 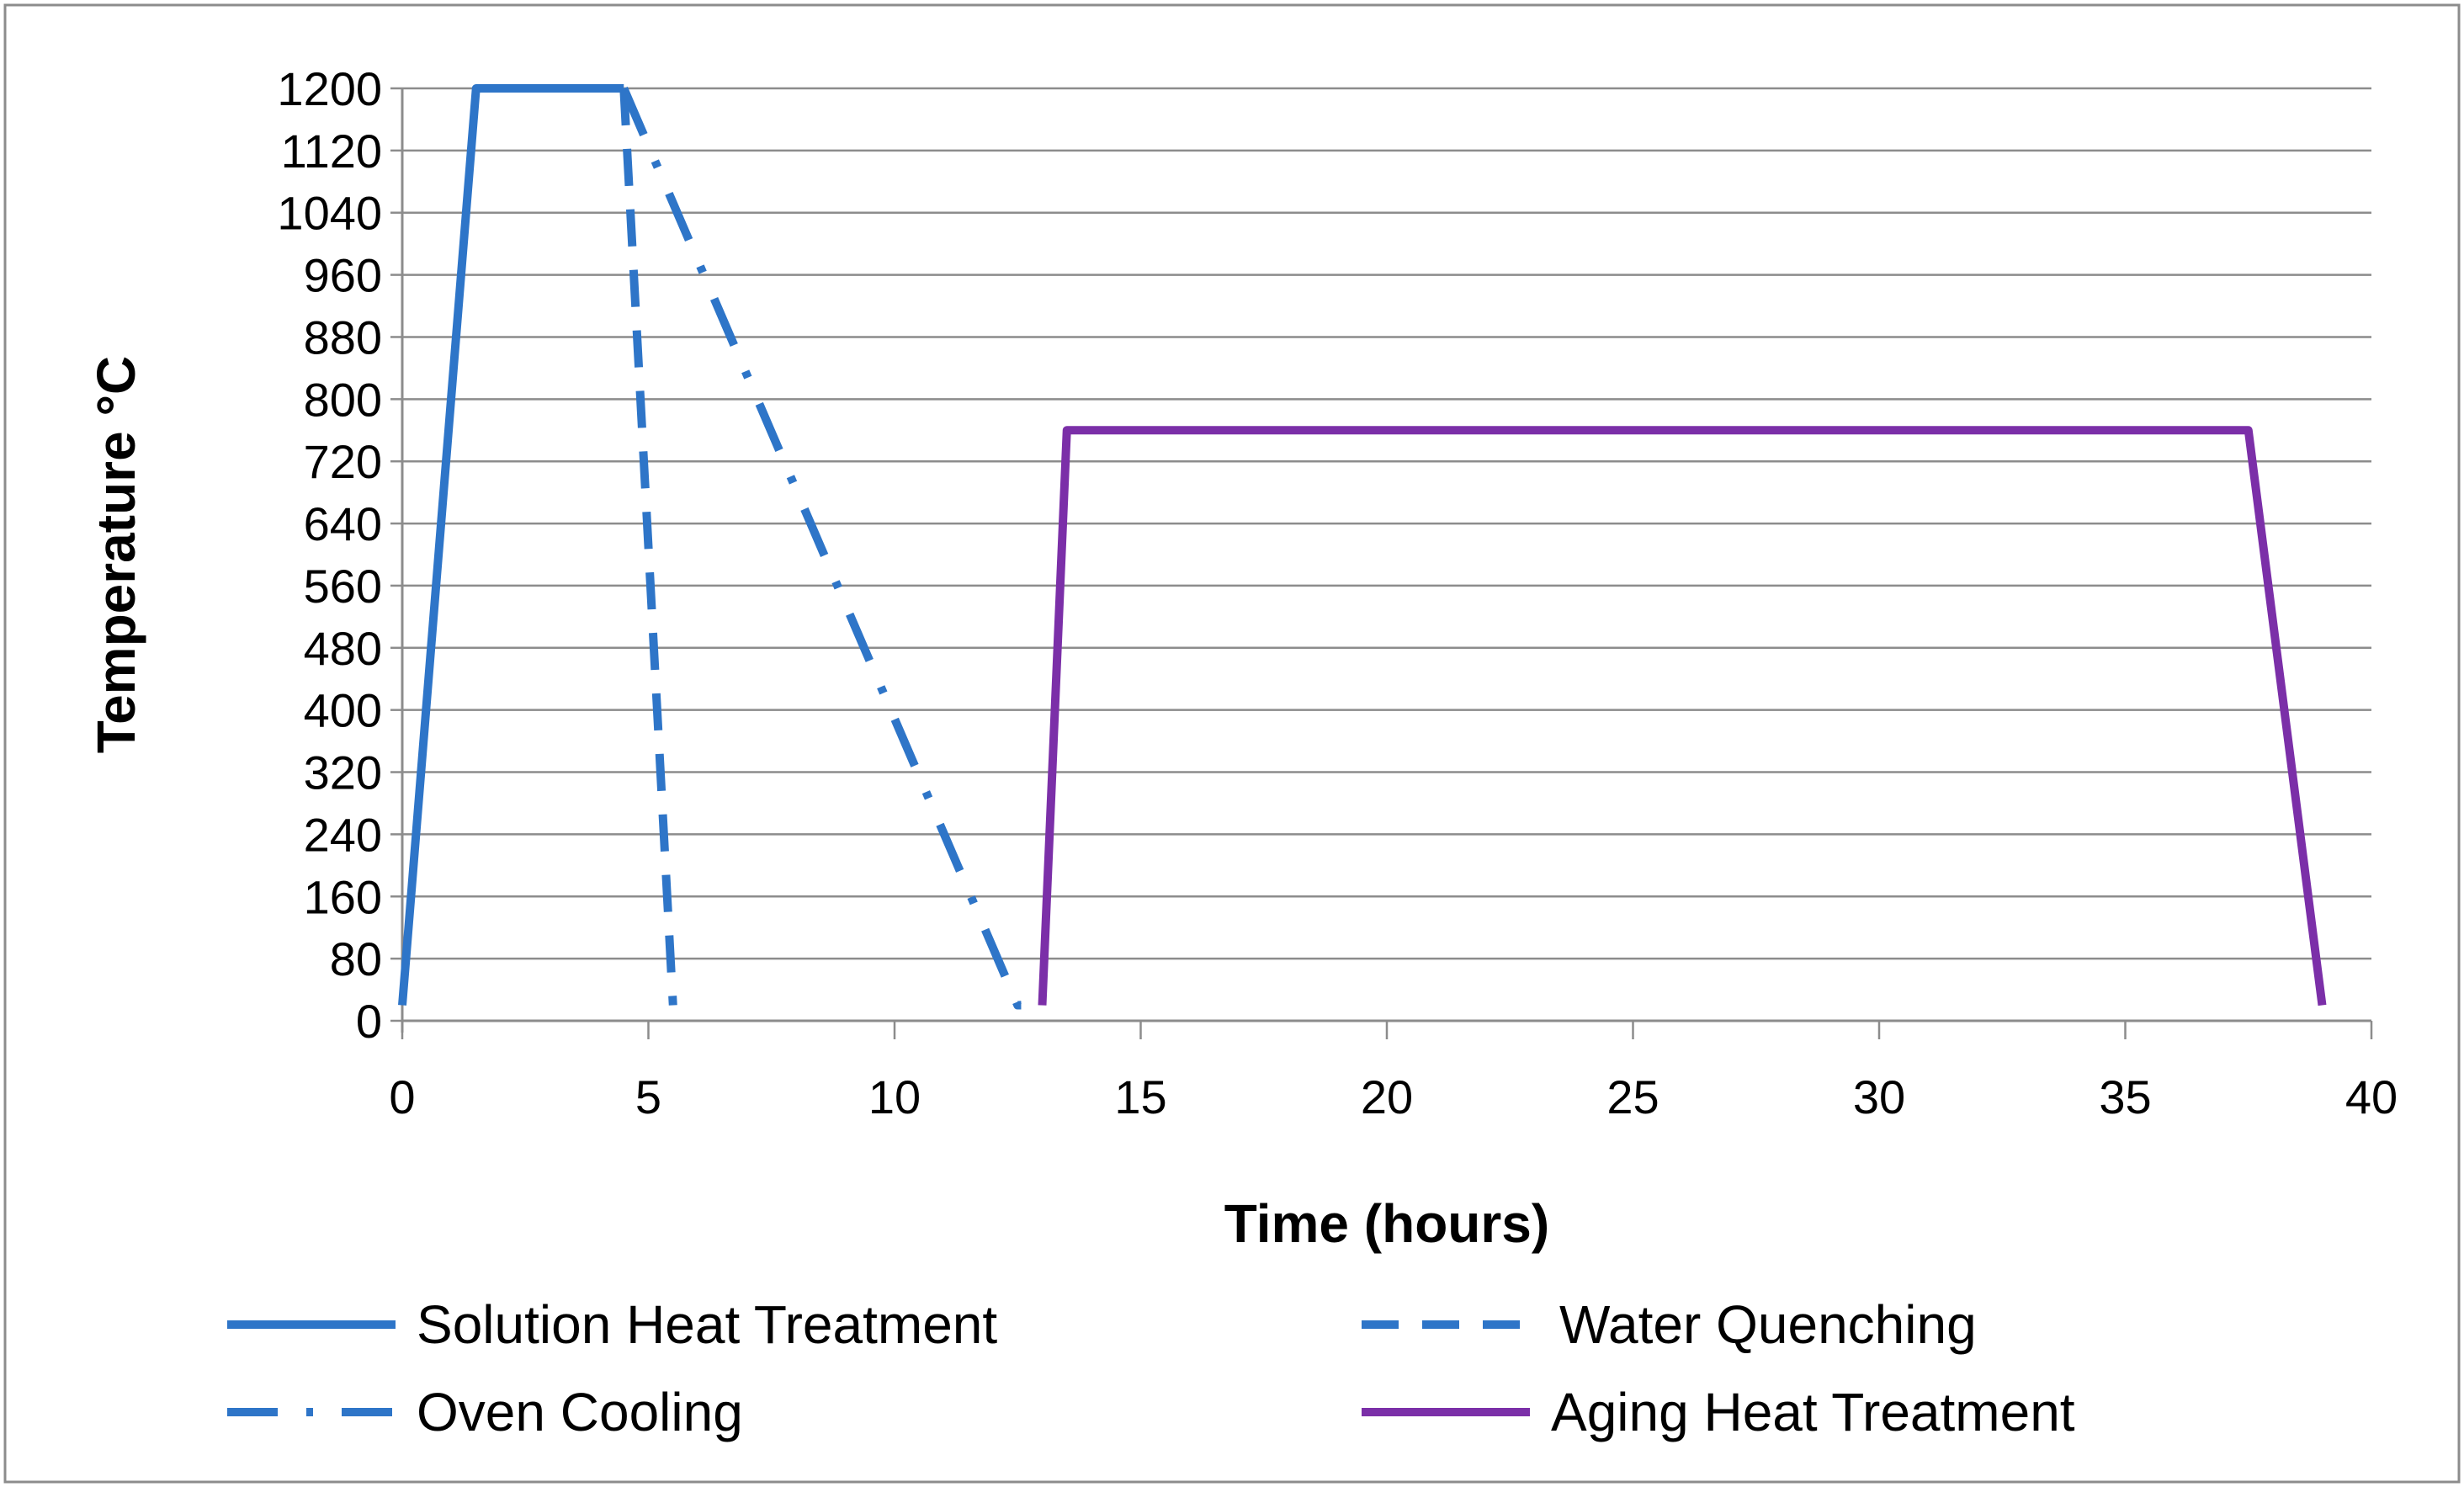 What do you see at coordinates (648, 1096) in the screenshot?
I see `x-tick-label: 5` at bounding box center [648, 1096].